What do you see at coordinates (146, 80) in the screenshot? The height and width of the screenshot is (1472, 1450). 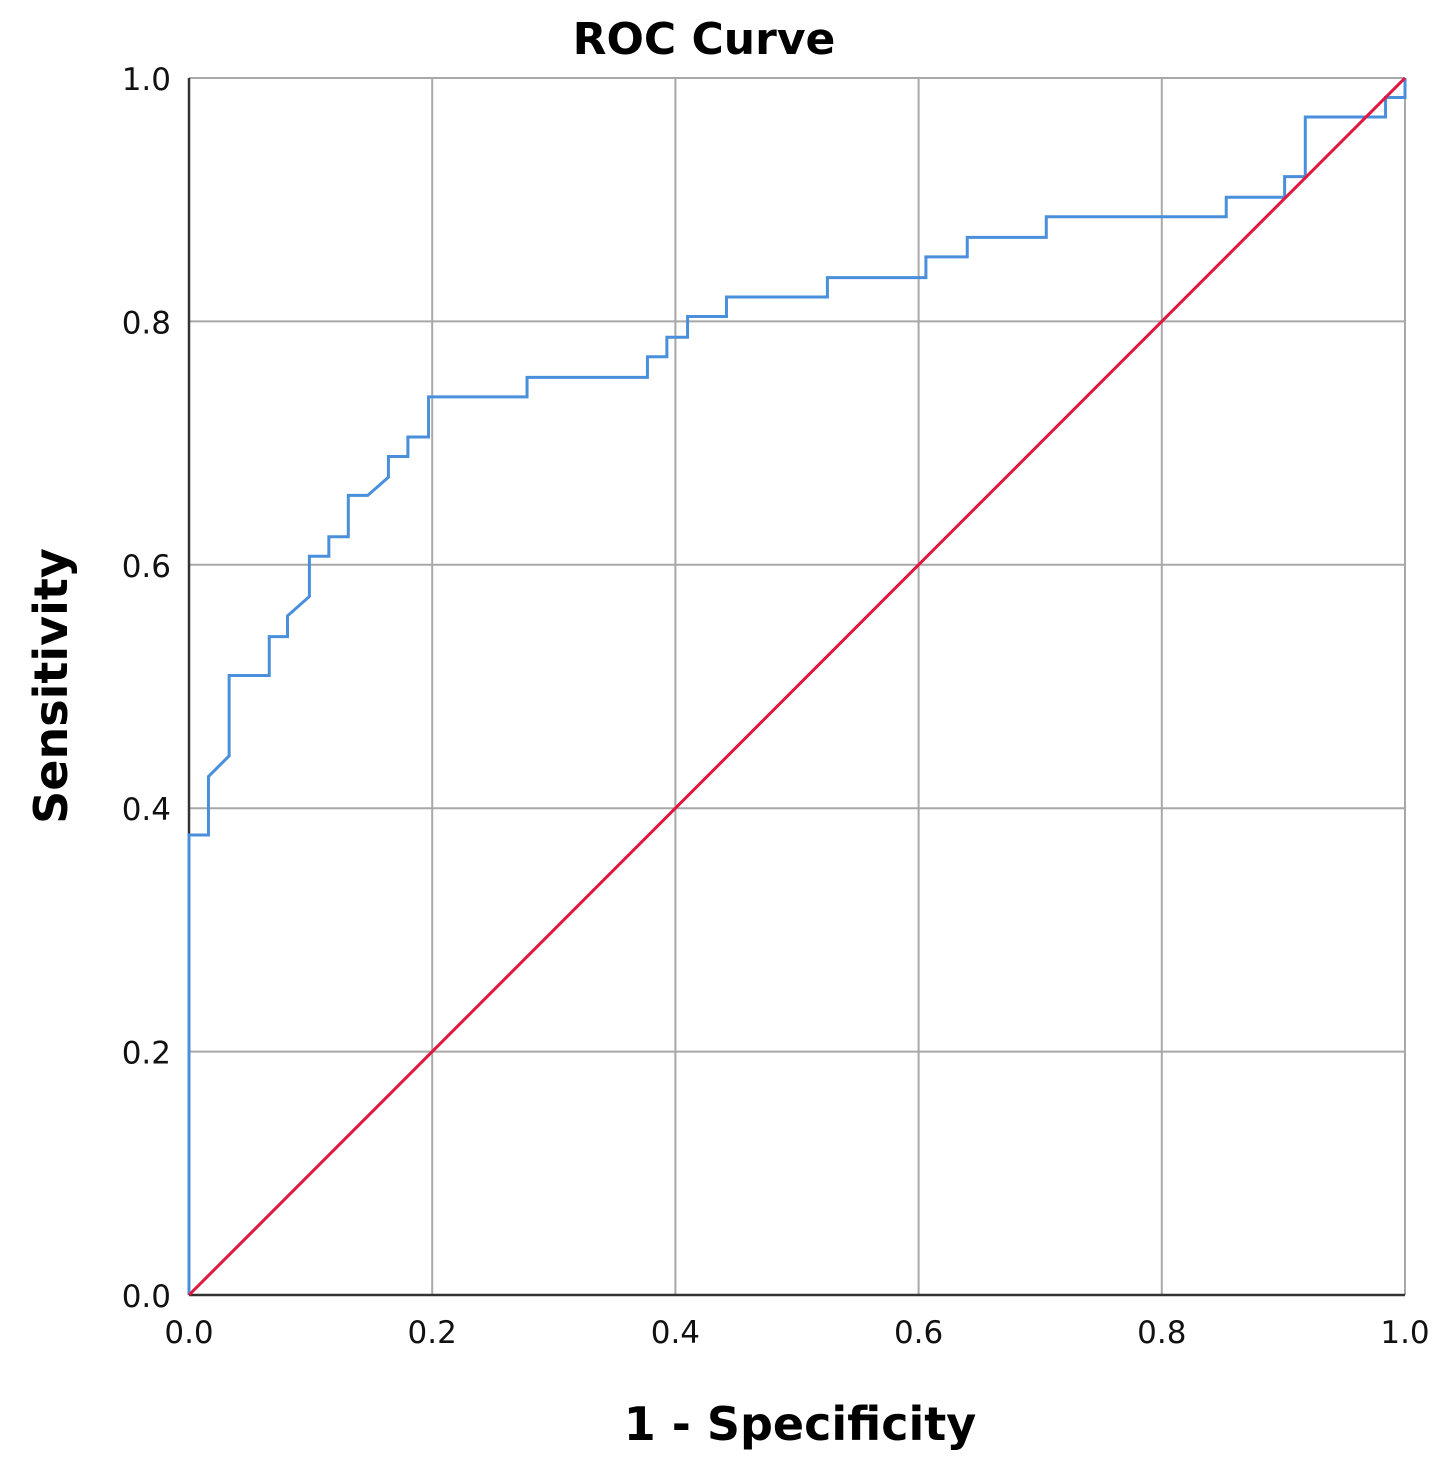 I see `y-tick-label: 1.0` at bounding box center [146, 80].